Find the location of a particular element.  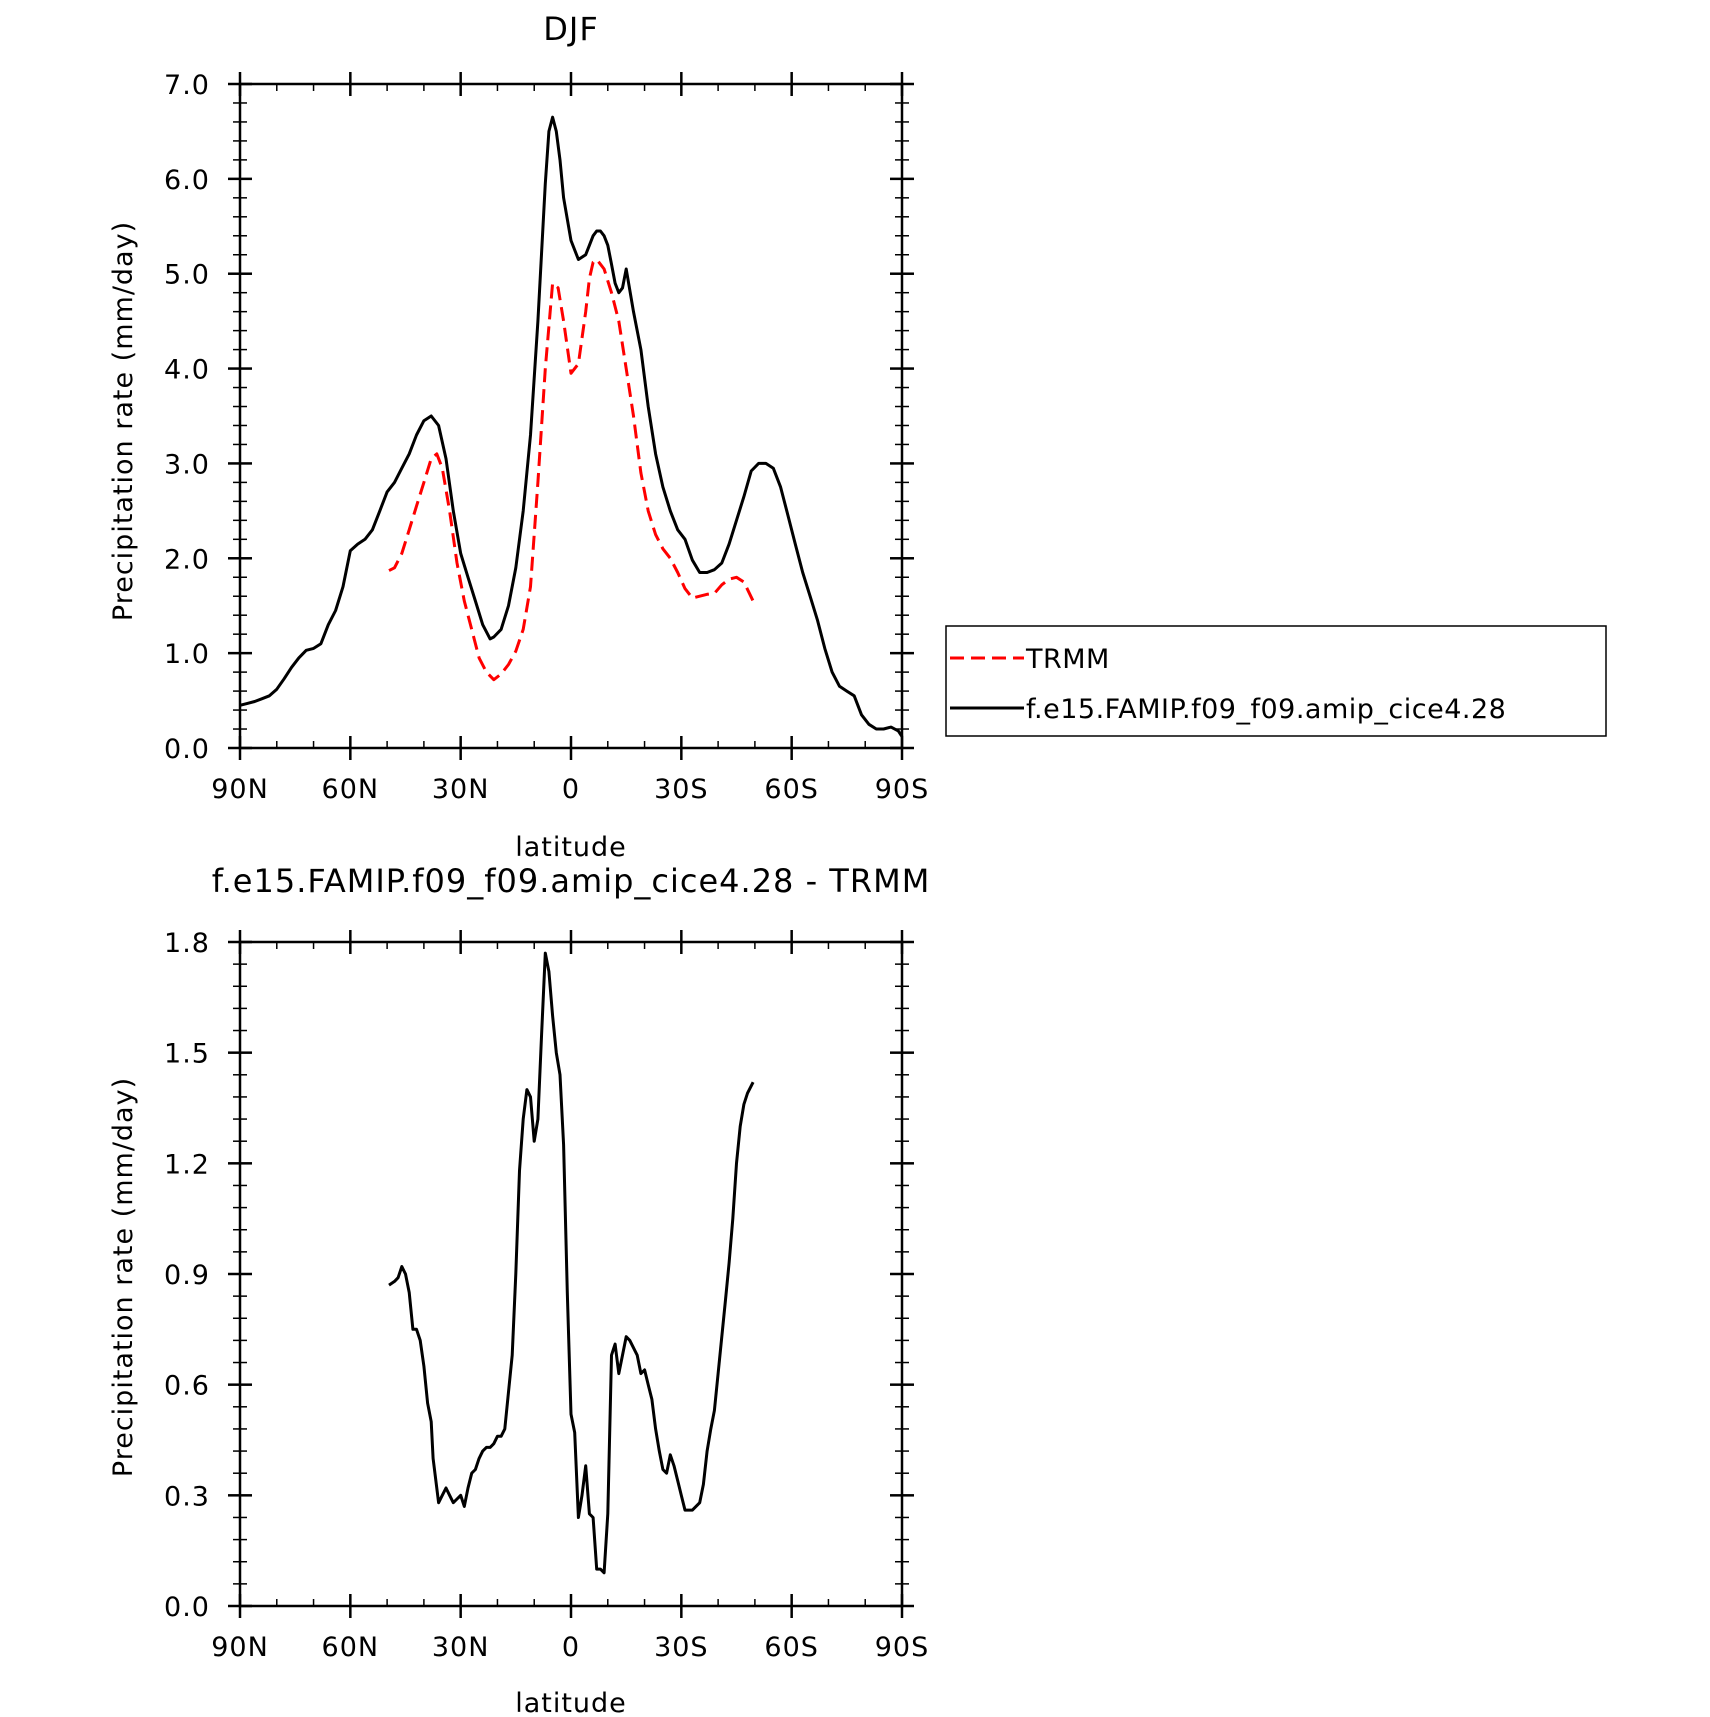

bottom-y-tick-label: 0.9 is located at coordinates (187, 1275).